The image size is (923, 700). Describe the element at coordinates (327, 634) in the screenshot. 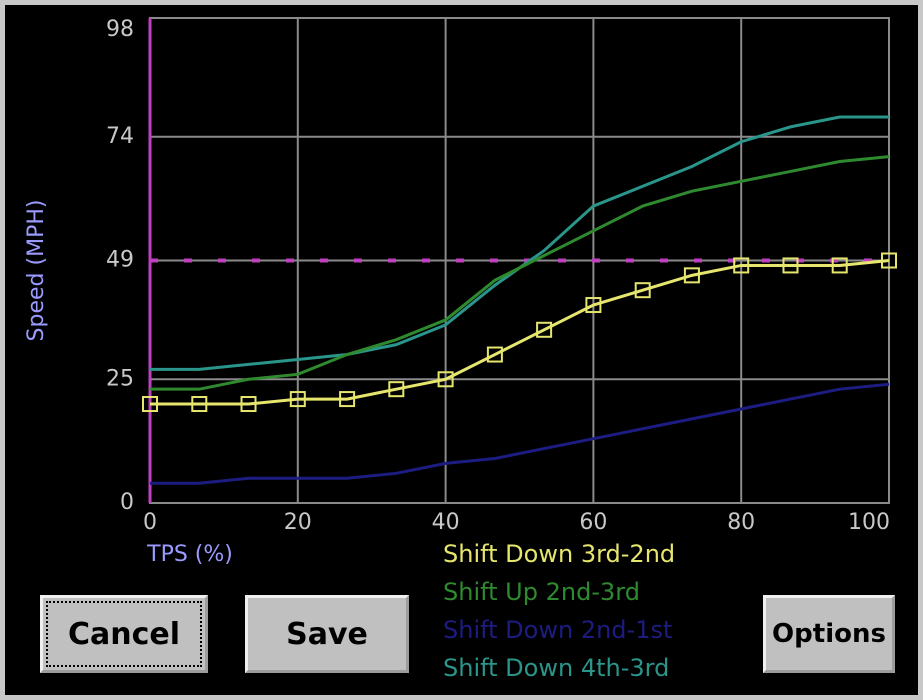

I see `save-button: Save` at that location.